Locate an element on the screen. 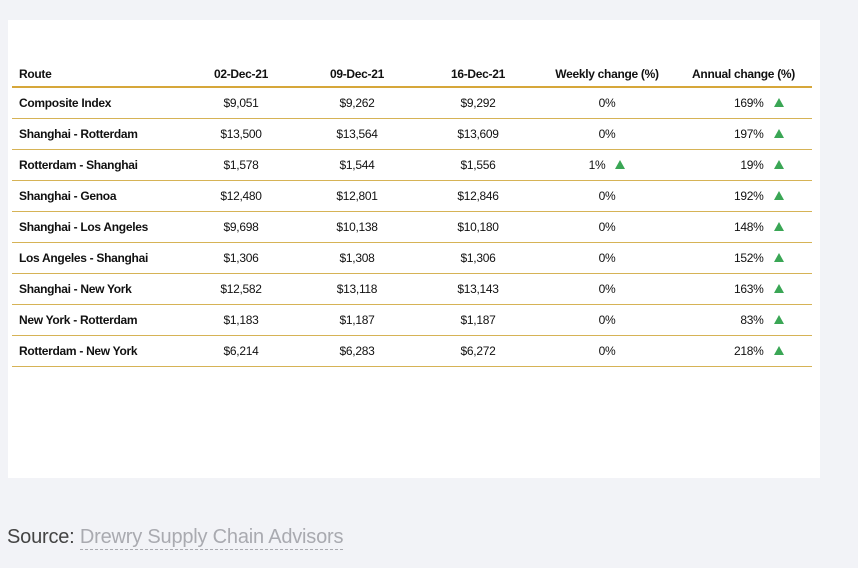 The width and height of the screenshot is (858, 568). value-09-dec-21-cell: $1,308 is located at coordinates (357, 258).